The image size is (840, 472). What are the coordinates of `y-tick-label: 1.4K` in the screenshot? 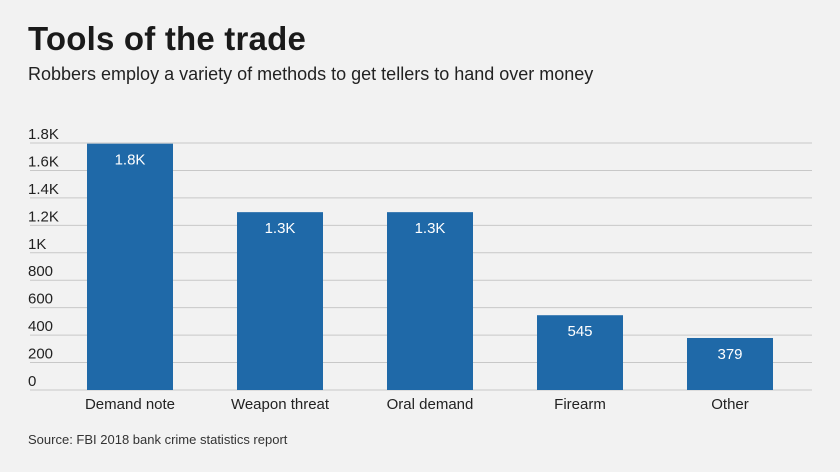 It's located at (43, 189).